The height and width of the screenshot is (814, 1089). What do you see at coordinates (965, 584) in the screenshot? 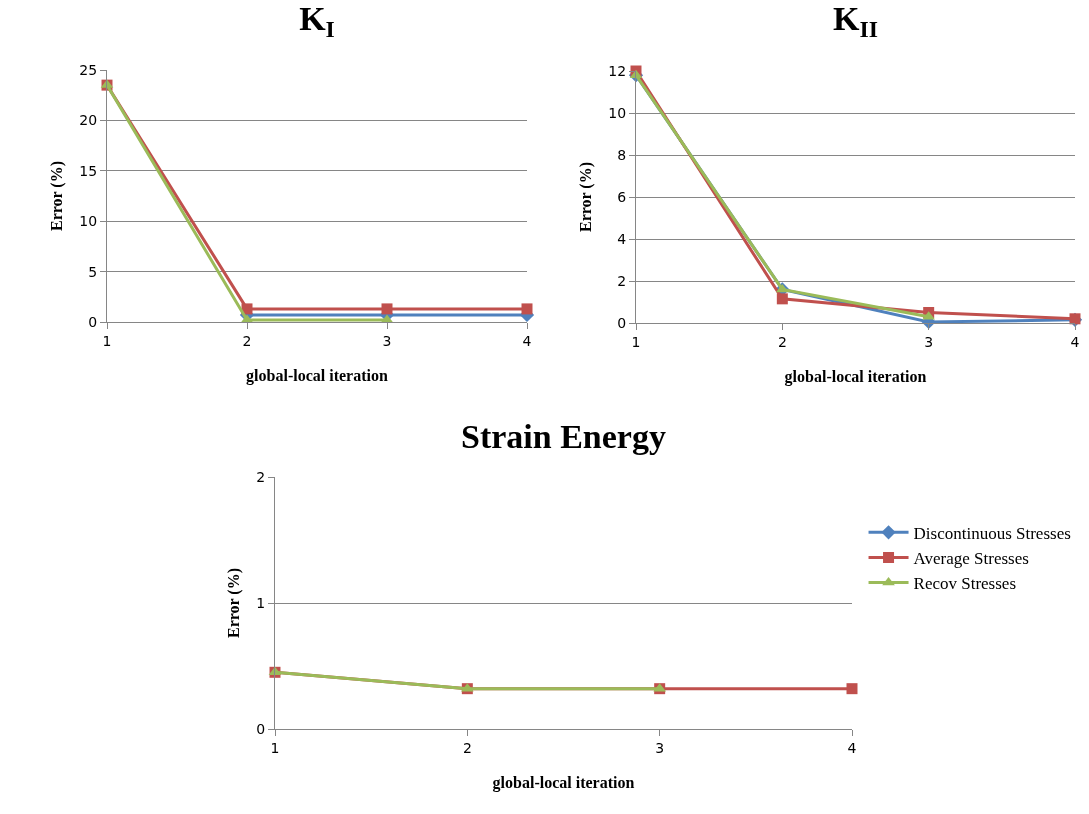
I see `legend-label: Recov Stresses` at bounding box center [965, 584].